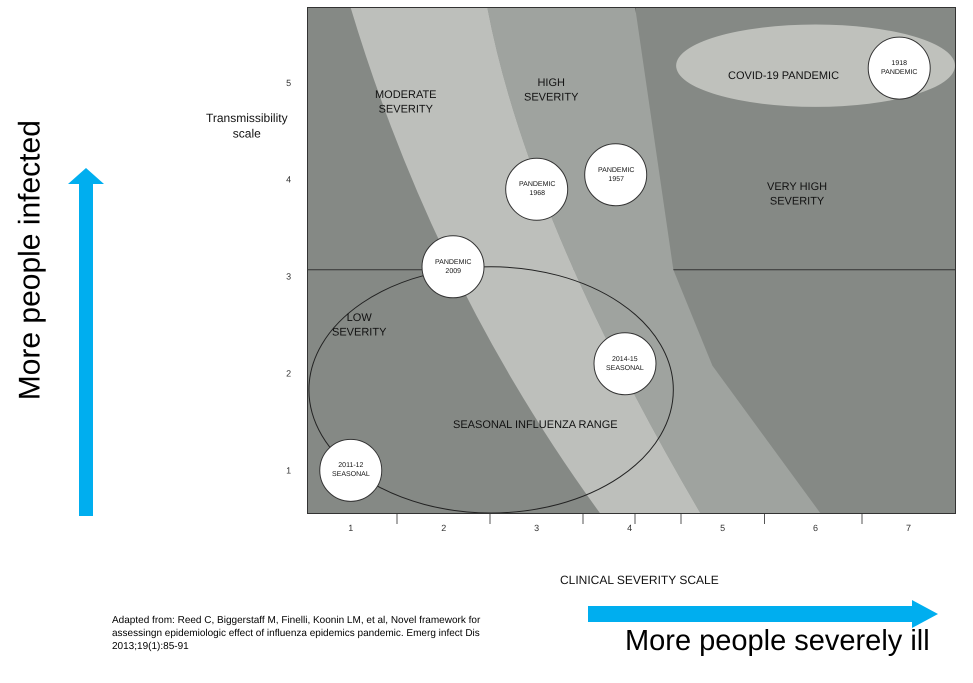  Describe the element at coordinates (629, 527) in the screenshot. I see `x-tick-label: 4` at that location.